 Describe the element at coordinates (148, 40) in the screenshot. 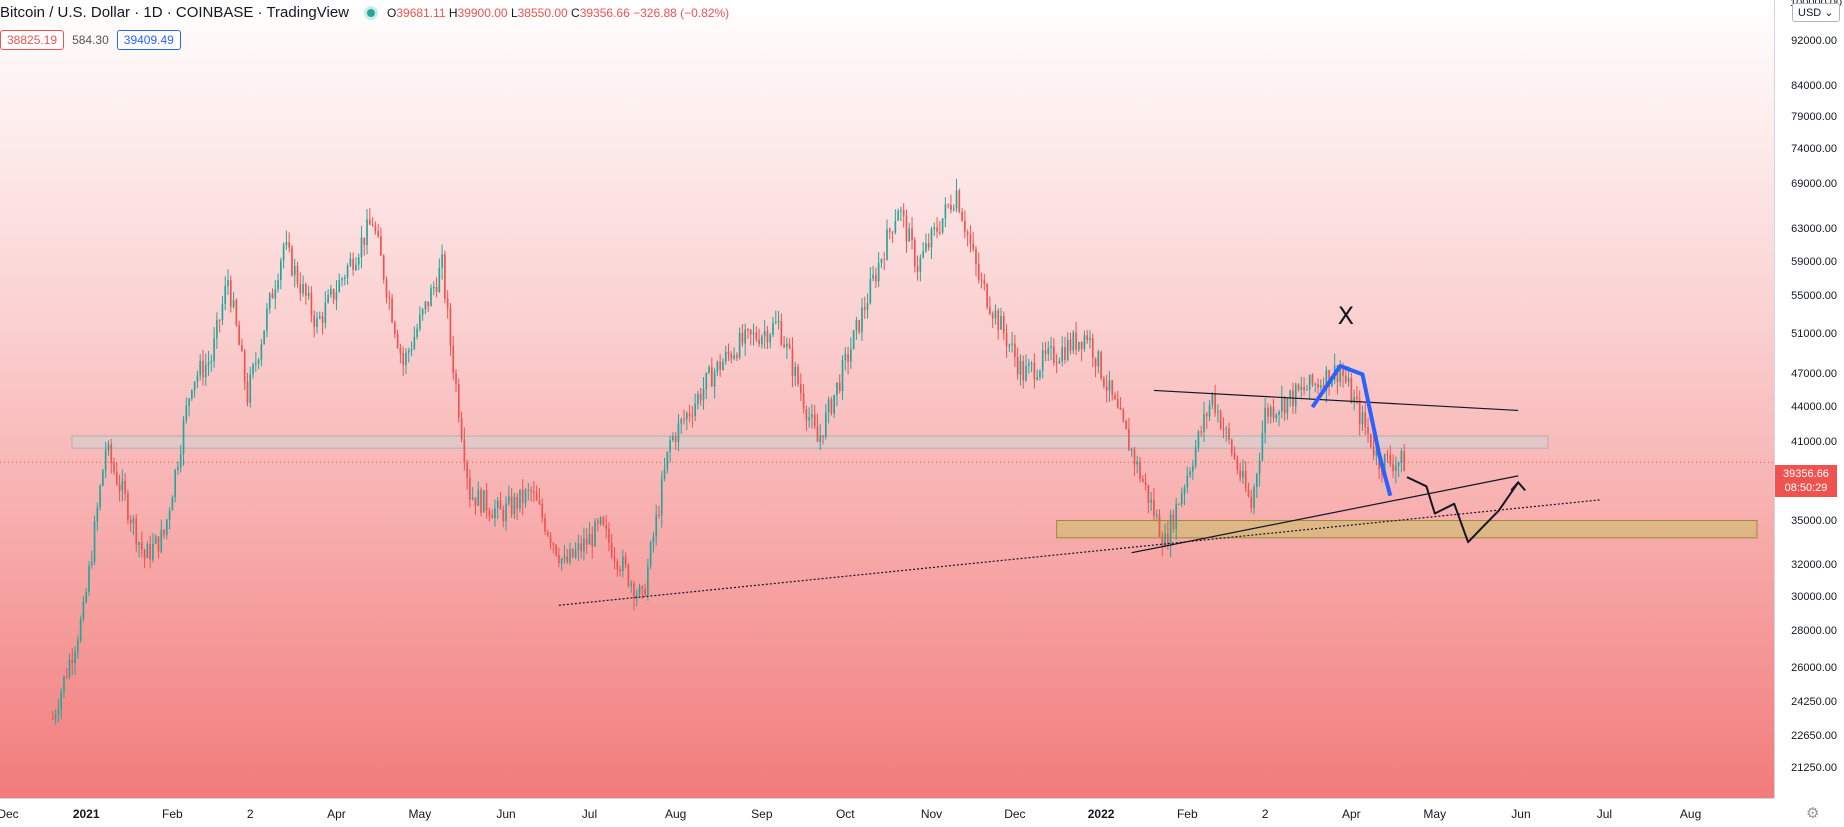

I see `ask-price: 39409.49` at that location.